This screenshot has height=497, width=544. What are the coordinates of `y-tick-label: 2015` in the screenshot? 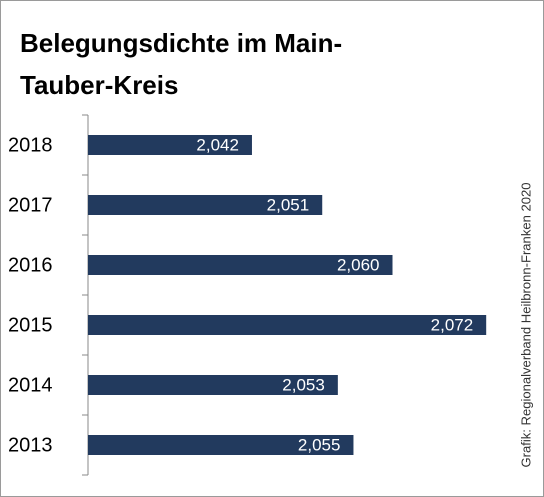 It's located at (30, 325).